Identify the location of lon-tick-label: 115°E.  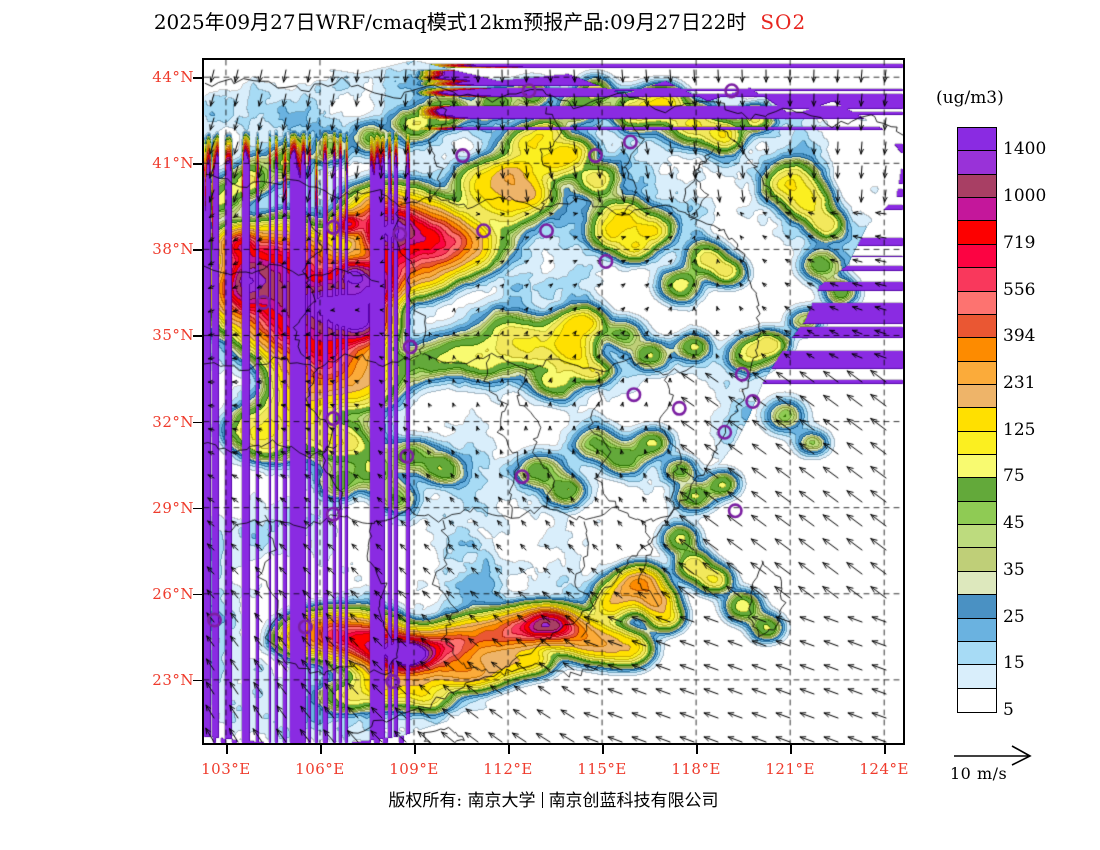
(602, 769).